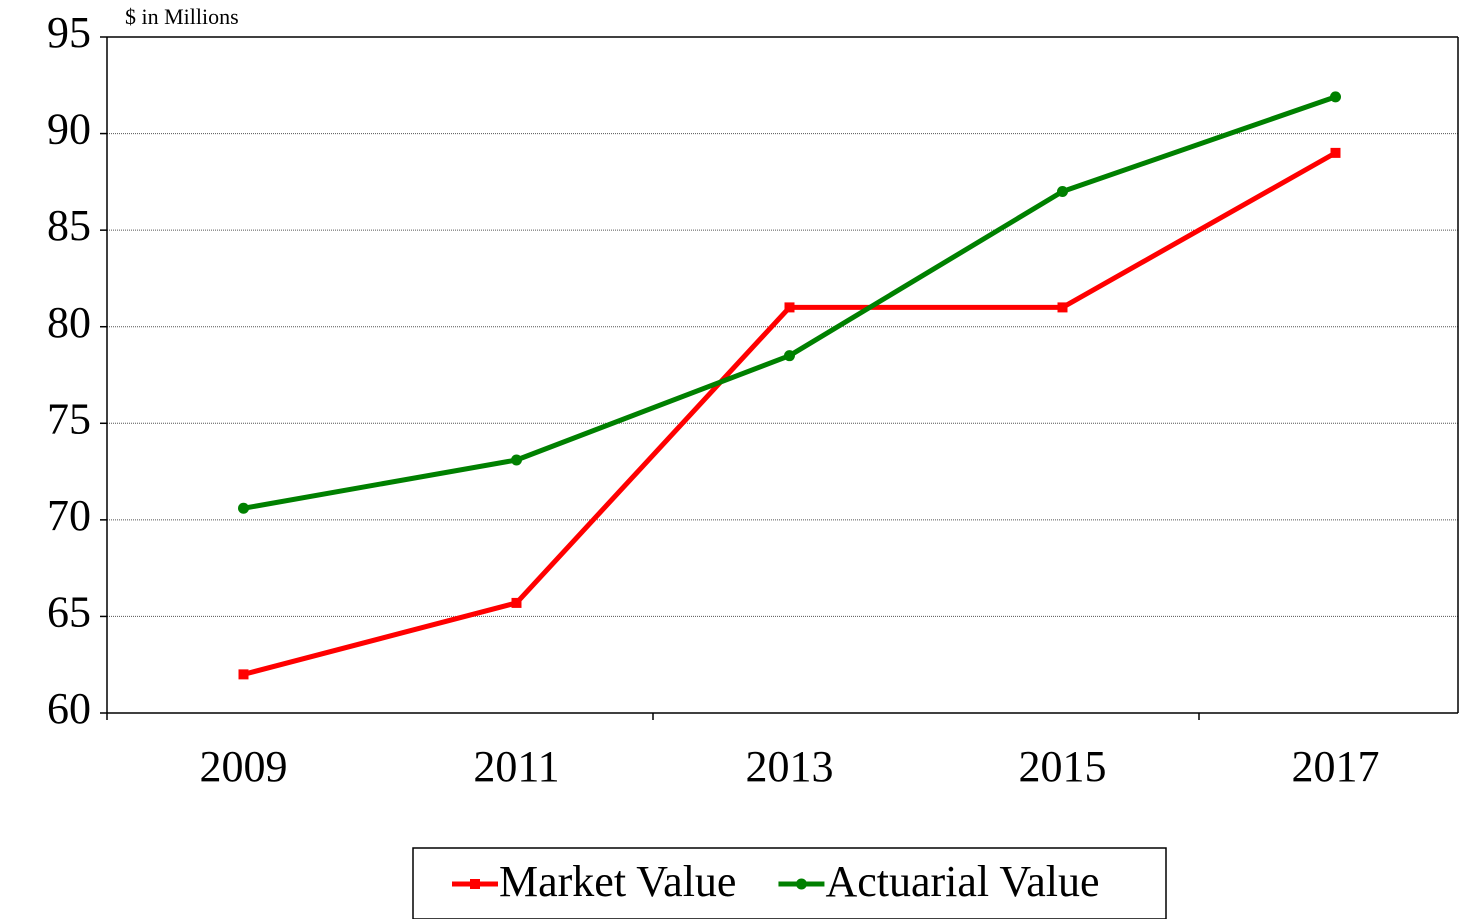 This screenshot has width=1461, height=919. I want to click on x-tick-label: 2011, so click(516, 766).